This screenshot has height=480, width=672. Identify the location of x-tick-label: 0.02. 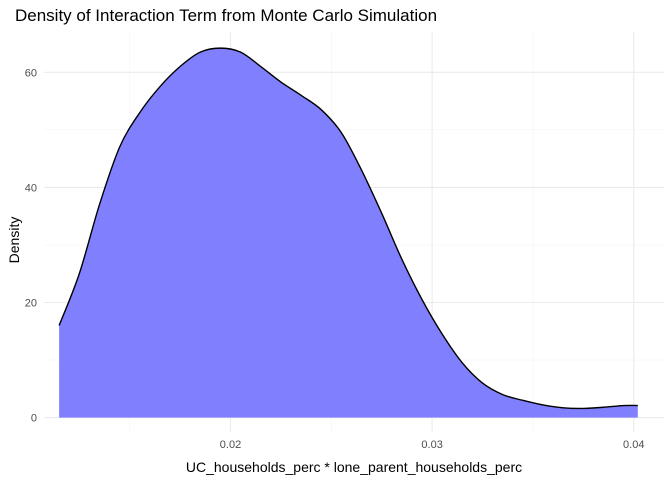
(230, 445).